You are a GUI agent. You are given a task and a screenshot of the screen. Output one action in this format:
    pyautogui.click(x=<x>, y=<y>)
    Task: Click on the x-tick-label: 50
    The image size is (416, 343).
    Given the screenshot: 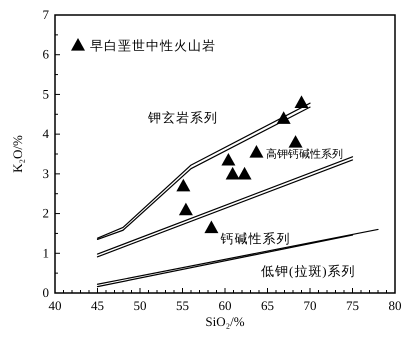 What is the action you would take?
    pyautogui.click(x=140, y=305)
    